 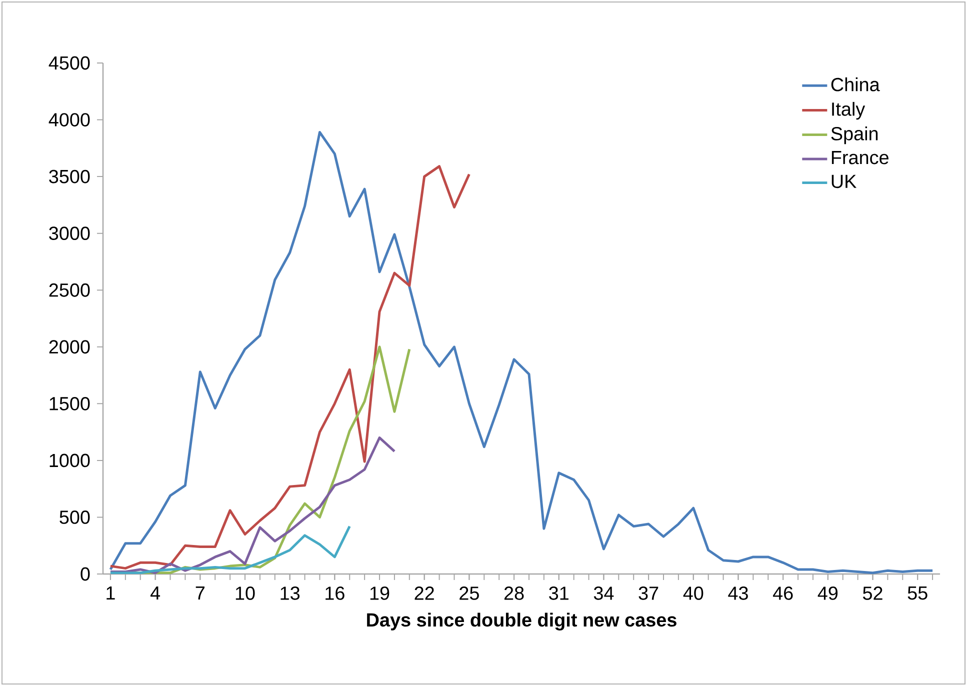 What do you see at coordinates (245, 593) in the screenshot?
I see `x-tick-label: 10` at bounding box center [245, 593].